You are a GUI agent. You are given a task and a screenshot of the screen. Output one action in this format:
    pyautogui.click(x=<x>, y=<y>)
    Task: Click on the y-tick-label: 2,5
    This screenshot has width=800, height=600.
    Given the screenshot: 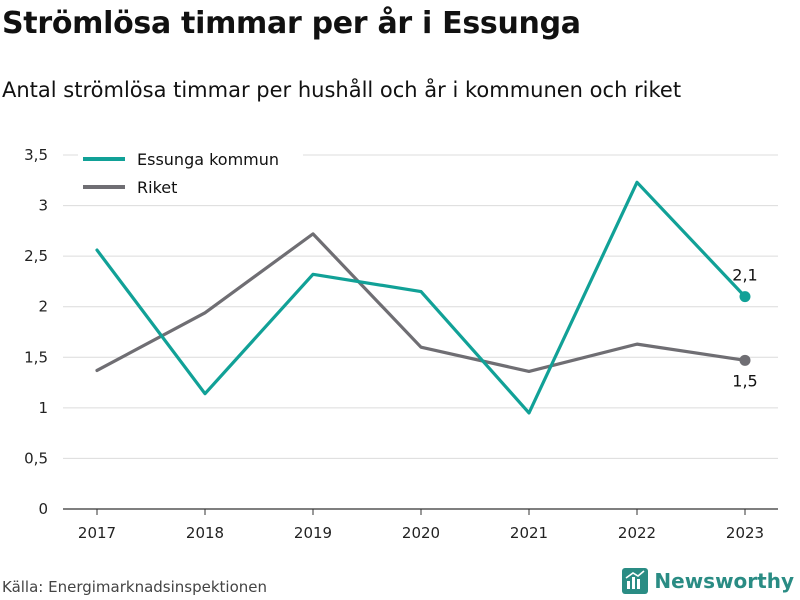 What is the action you would take?
    pyautogui.click(x=36, y=256)
    